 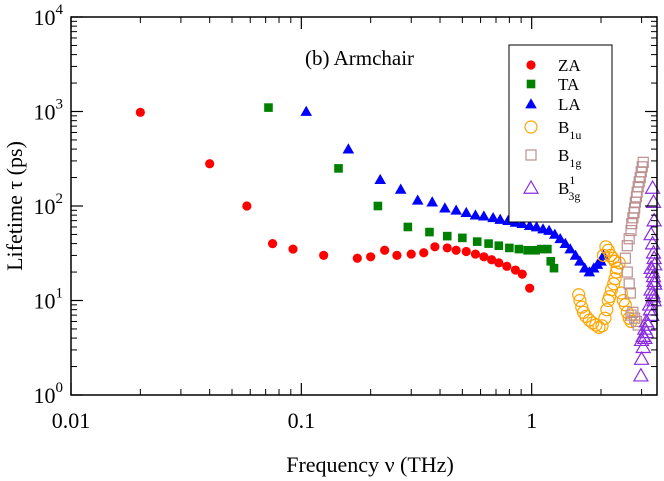 What do you see at coordinates (14, 206) in the screenshot?
I see `y-axis-label: Lifetime τ (ps)` at bounding box center [14, 206].